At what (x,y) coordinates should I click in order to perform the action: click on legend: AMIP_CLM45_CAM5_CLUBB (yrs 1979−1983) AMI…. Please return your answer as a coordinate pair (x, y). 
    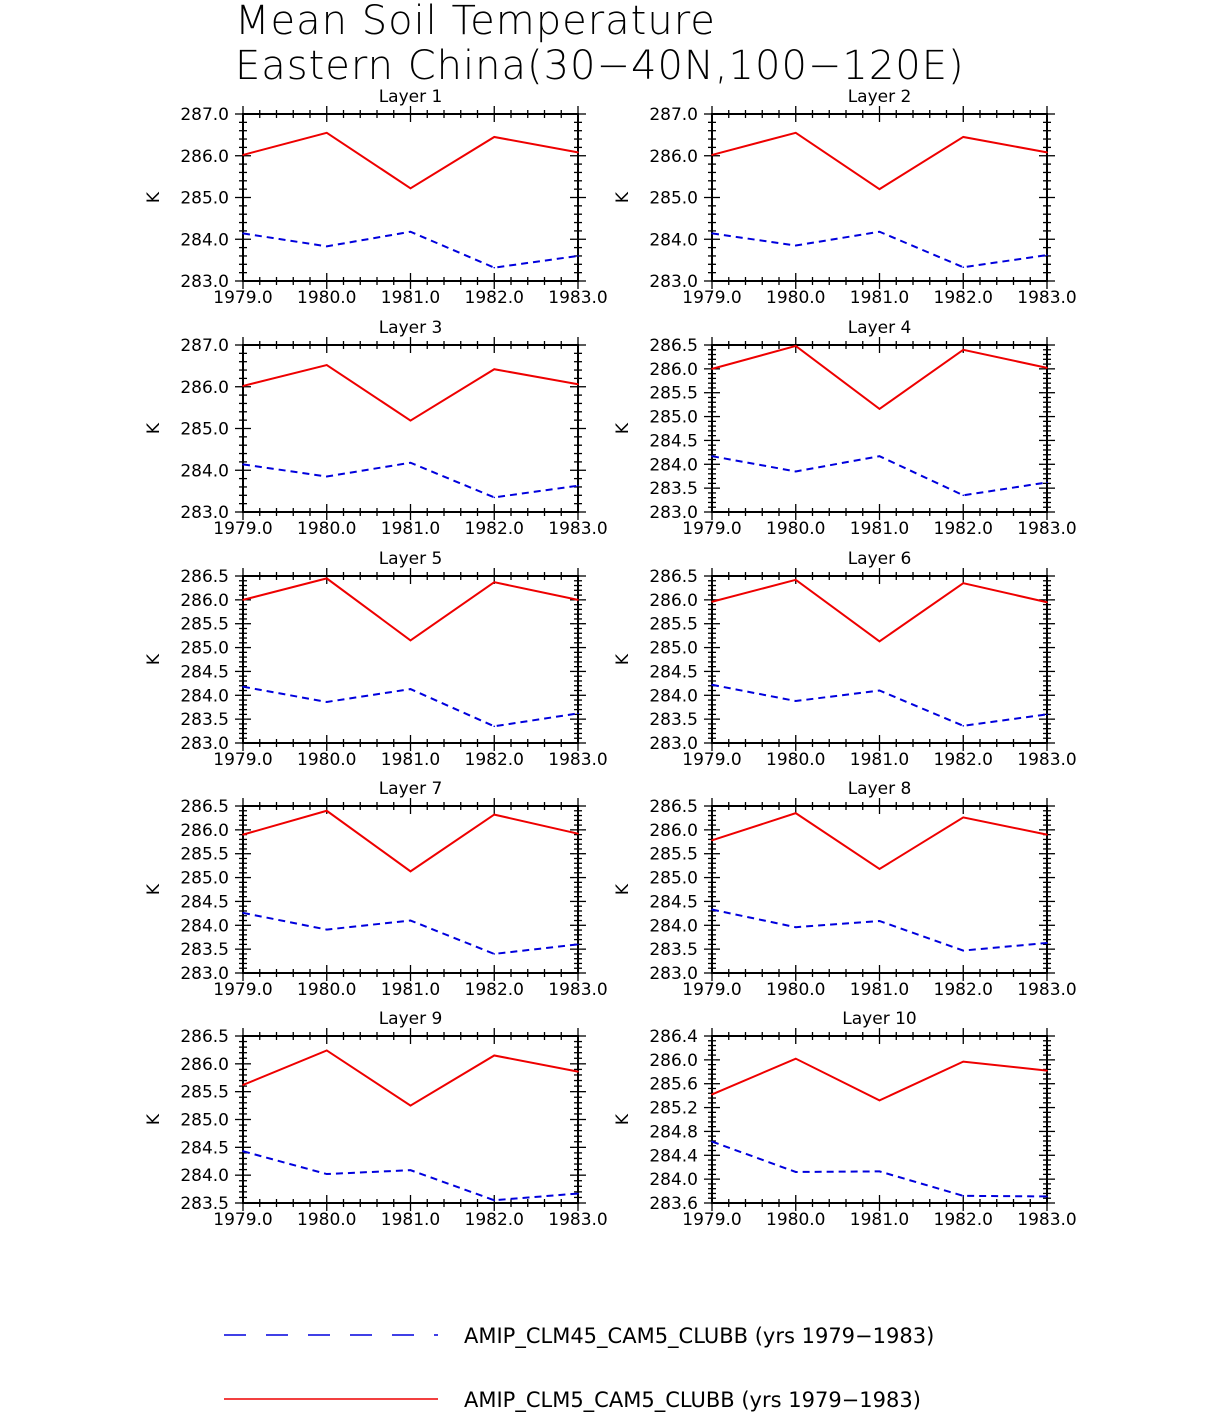
    Looking at the image, I should click on (579, 1368).